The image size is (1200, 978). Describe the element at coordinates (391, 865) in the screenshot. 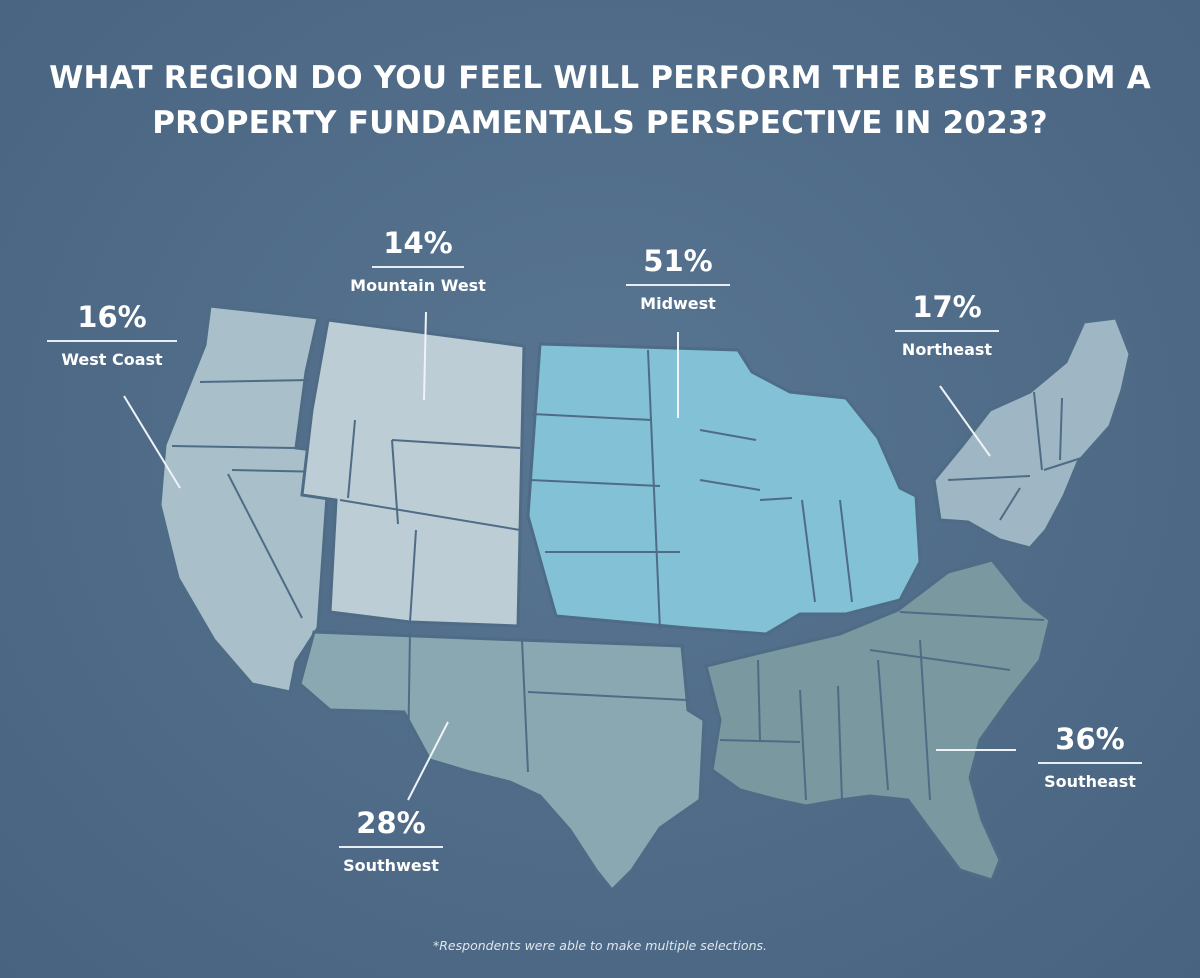

I see `southwest-name: Southwest` at that location.